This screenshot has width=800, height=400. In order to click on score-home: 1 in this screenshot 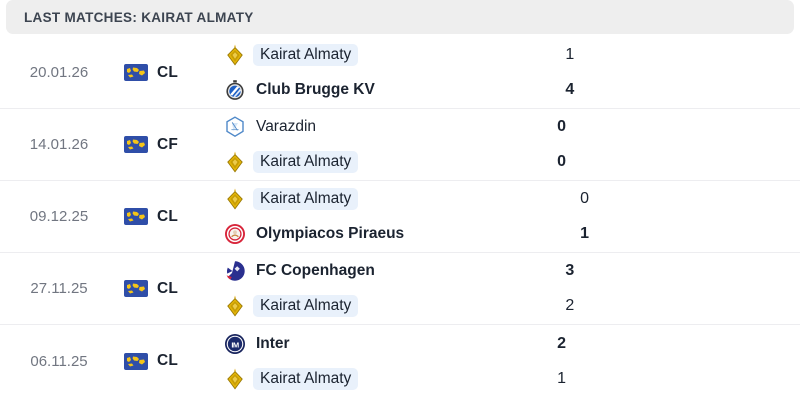, I will do `click(570, 54)`.